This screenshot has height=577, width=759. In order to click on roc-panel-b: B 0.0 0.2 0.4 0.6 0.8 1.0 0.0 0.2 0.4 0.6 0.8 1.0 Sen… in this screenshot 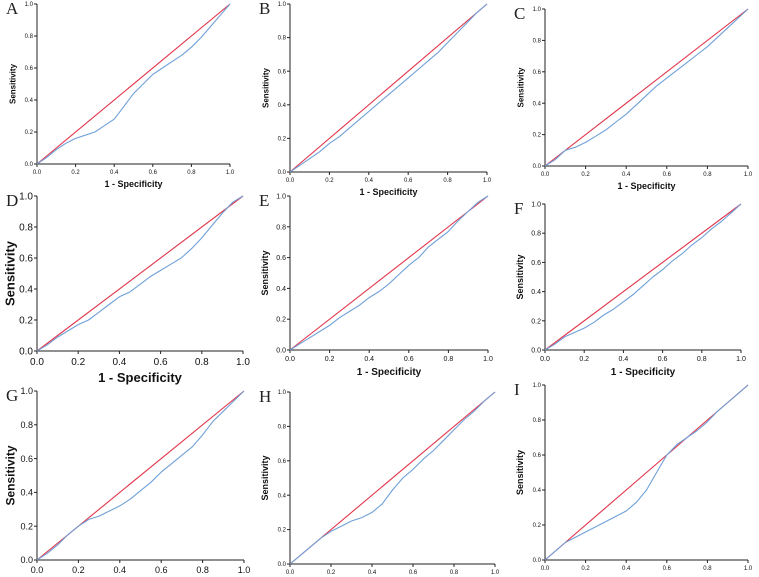, I will do `click(375, 98)`.